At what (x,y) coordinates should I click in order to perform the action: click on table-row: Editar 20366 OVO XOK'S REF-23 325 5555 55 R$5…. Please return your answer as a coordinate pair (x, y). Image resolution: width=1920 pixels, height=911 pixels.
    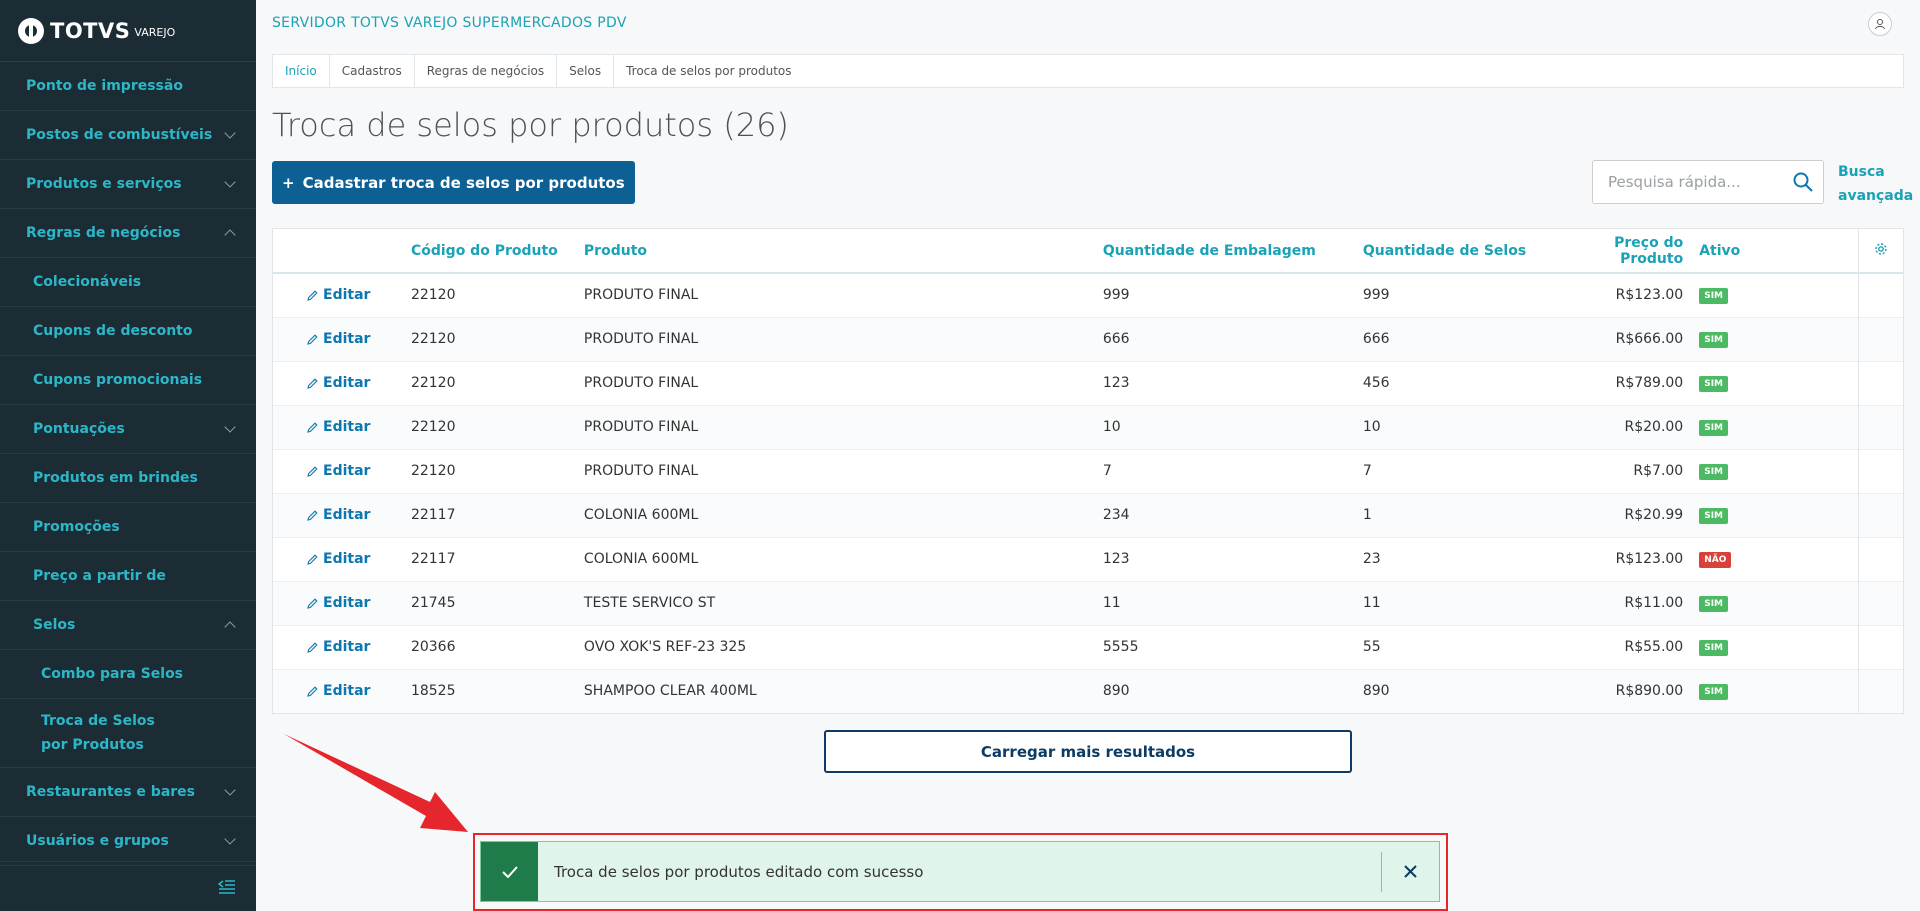
    Looking at the image, I should click on (1088, 646).